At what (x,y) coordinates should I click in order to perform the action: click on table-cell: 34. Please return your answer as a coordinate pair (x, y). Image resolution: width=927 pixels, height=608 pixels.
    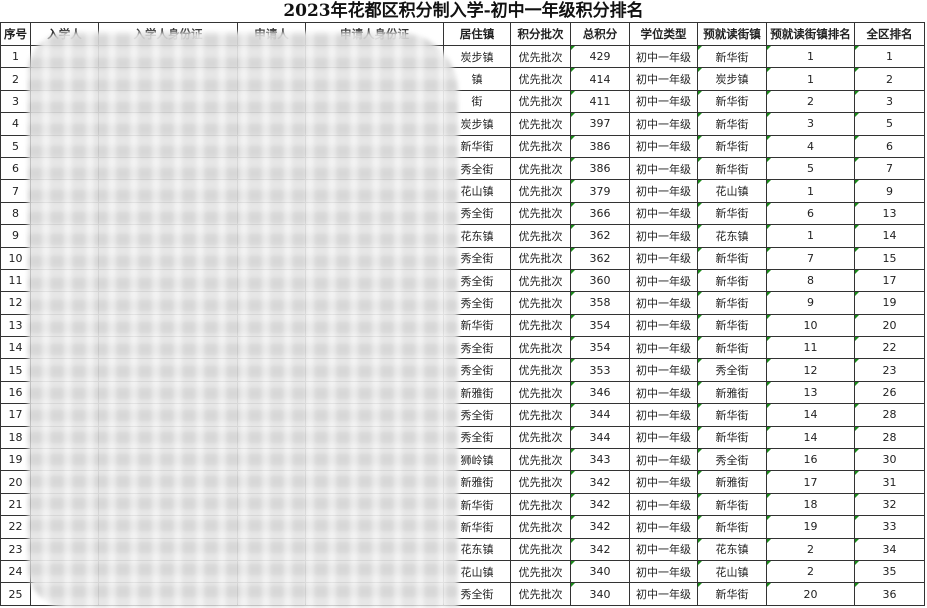
    Looking at the image, I should click on (889, 549).